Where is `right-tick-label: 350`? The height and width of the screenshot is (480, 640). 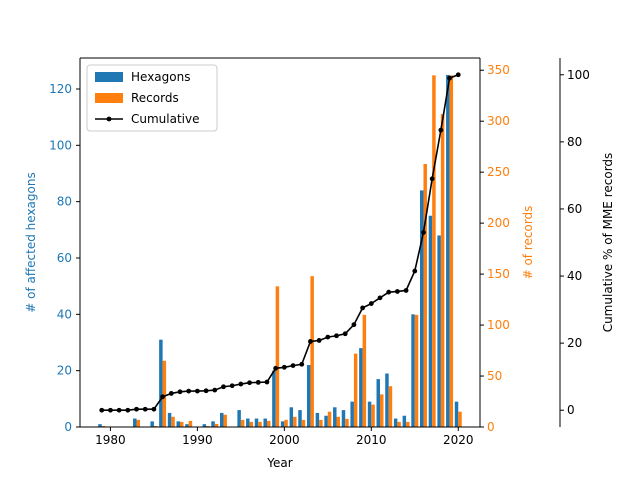
right-tick-label: 350 is located at coordinates (498, 70).